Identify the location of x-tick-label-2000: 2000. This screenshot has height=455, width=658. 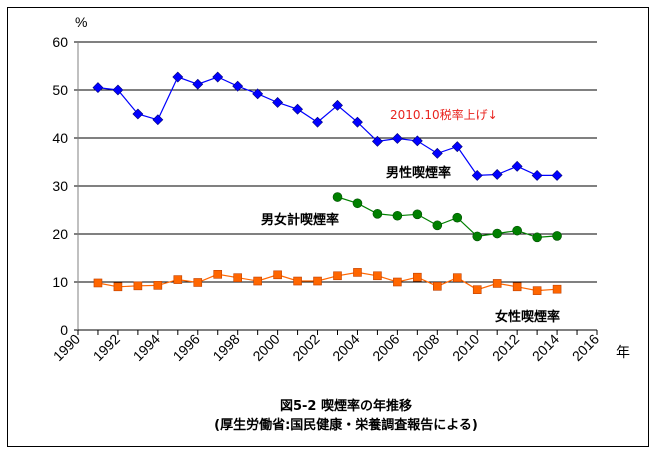
(265, 347).